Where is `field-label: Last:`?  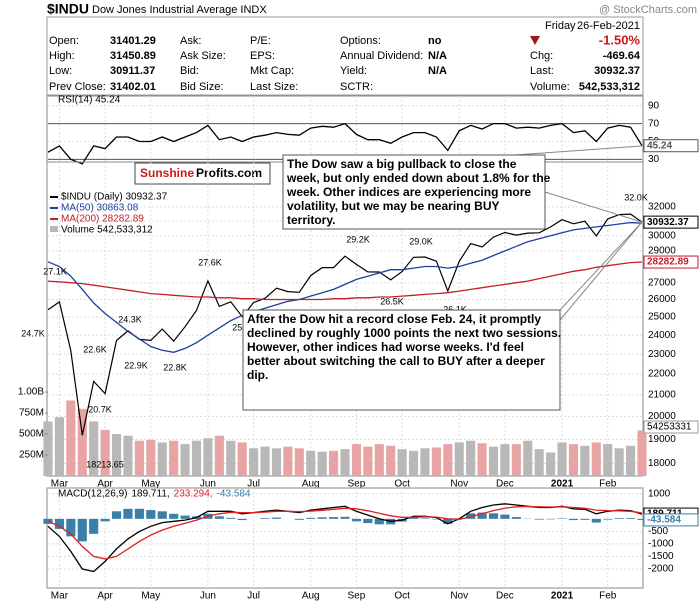
field-label: Last: is located at coordinates (542, 71).